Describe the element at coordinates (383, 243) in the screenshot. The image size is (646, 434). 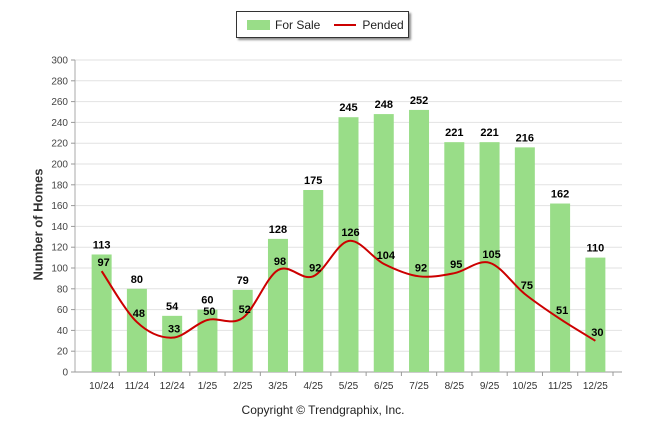
I see `bar-6/25` at that location.